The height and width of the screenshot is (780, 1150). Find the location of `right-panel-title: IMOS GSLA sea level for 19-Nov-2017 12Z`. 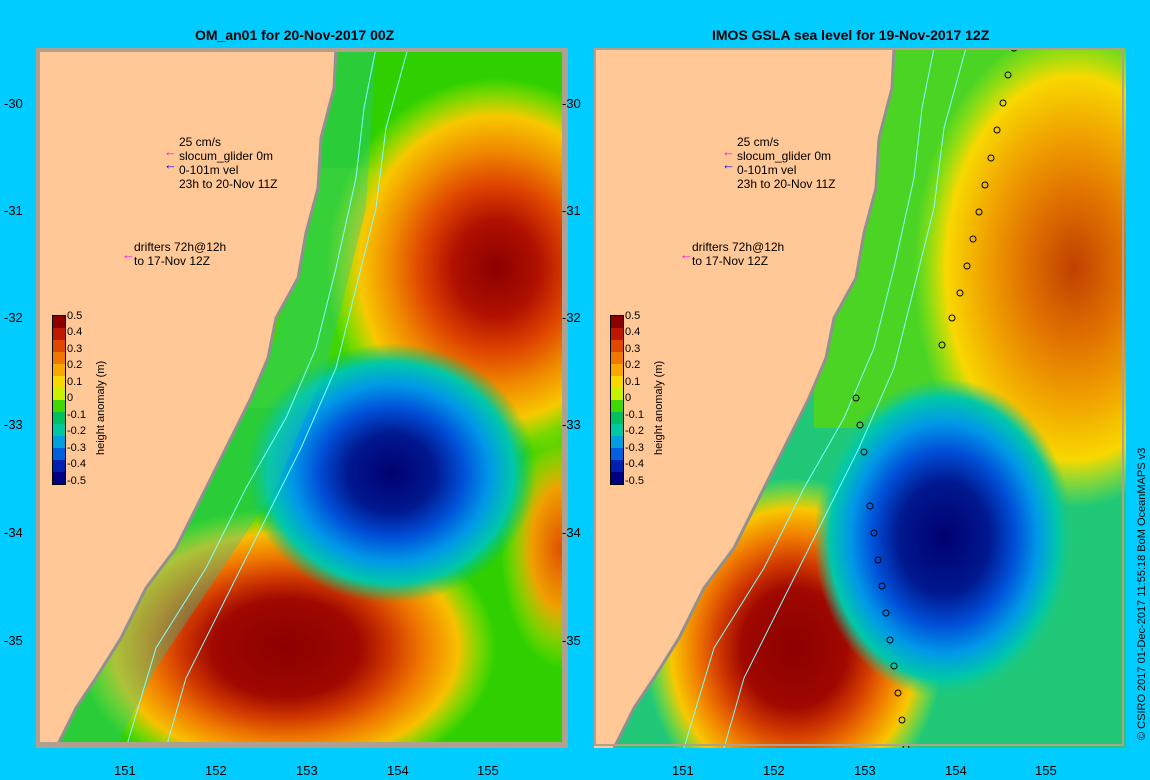

right-panel-title: IMOS GSLA sea level for 19-Nov-2017 12Z is located at coordinates (851, 35).